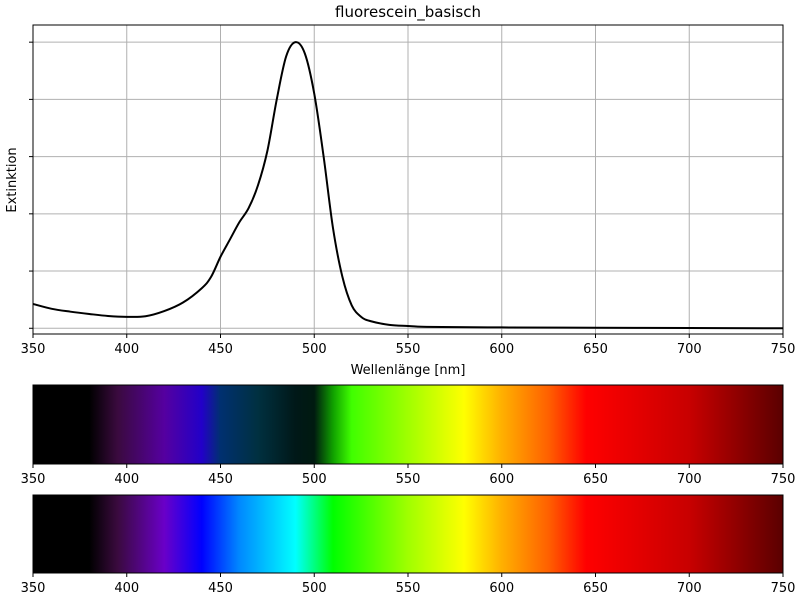  What do you see at coordinates (31, 185) in the screenshot?
I see `y-ticks` at bounding box center [31, 185].